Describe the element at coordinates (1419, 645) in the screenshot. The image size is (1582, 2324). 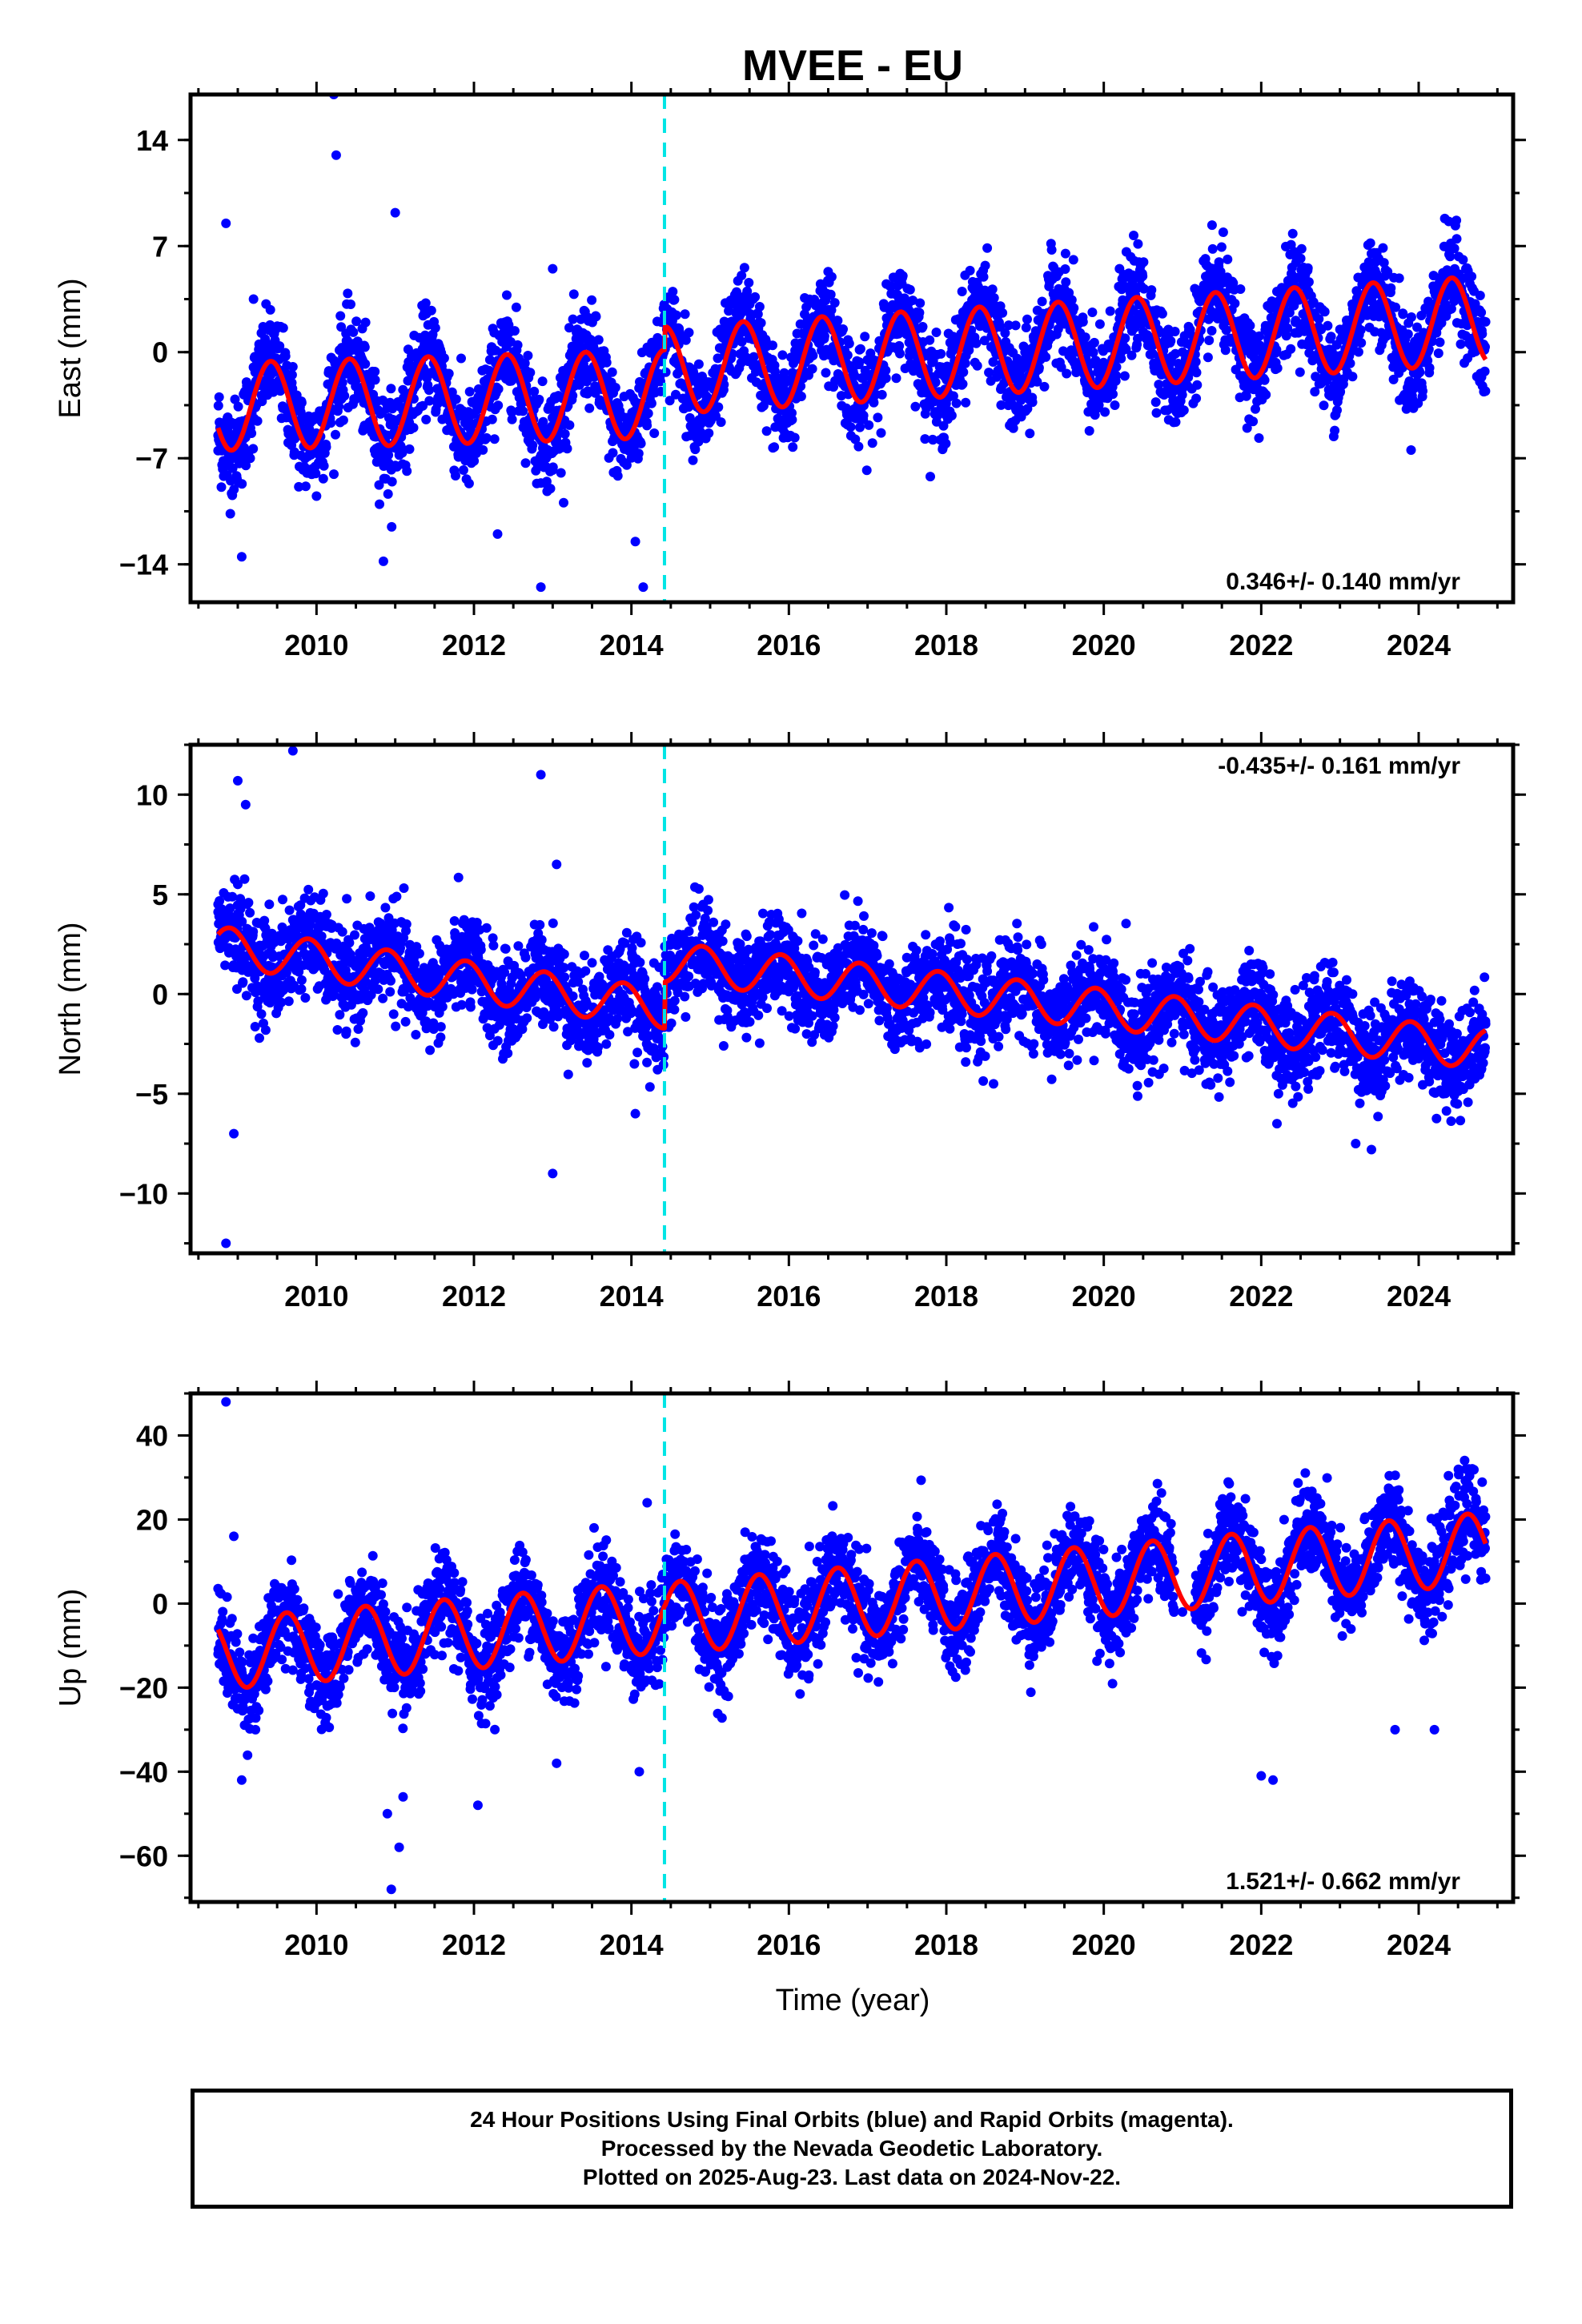
I see `x-tick-label: 2024` at that location.